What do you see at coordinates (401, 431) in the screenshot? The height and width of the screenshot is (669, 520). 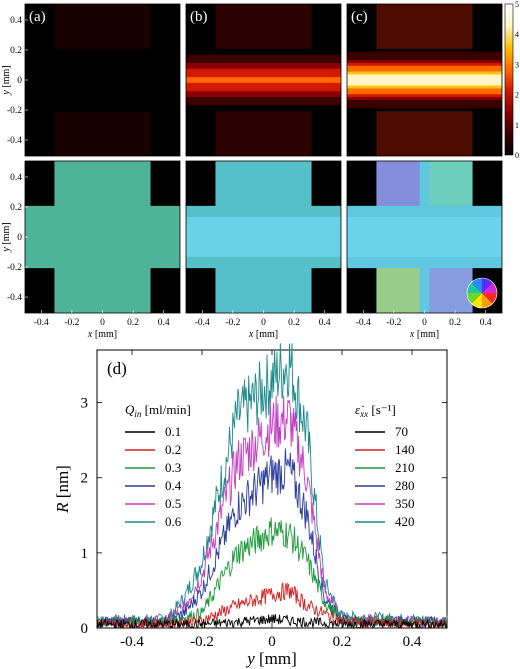 I see `legend-entry: 70` at bounding box center [401, 431].